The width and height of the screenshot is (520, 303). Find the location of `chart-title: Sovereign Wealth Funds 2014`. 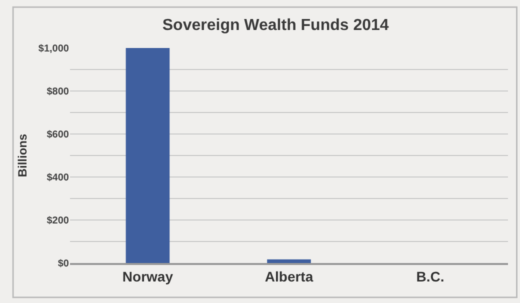

chart-title: Sovereign Wealth Funds 2014 is located at coordinates (275, 25).